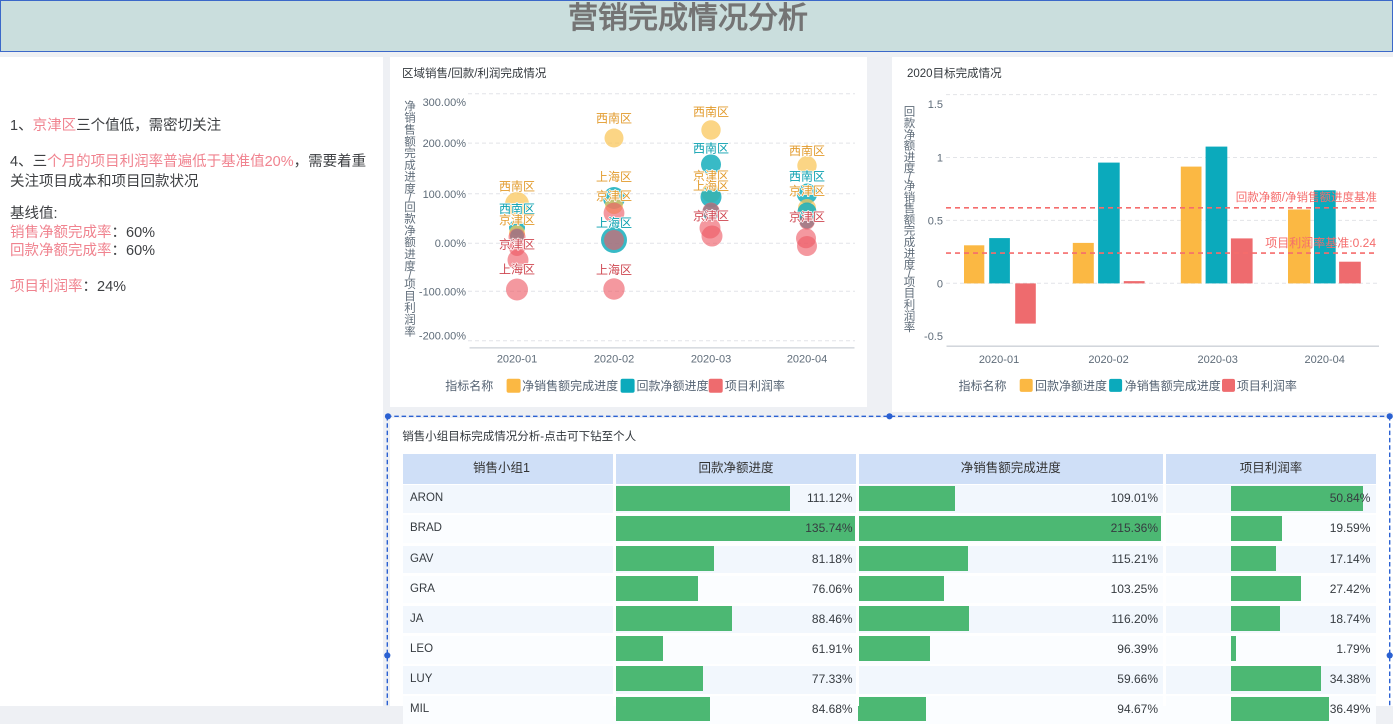  Describe the element at coordinates (474, 73) in the screenshot. I see `svg-text: 区域销售/回款/利润完成情况` at that location.